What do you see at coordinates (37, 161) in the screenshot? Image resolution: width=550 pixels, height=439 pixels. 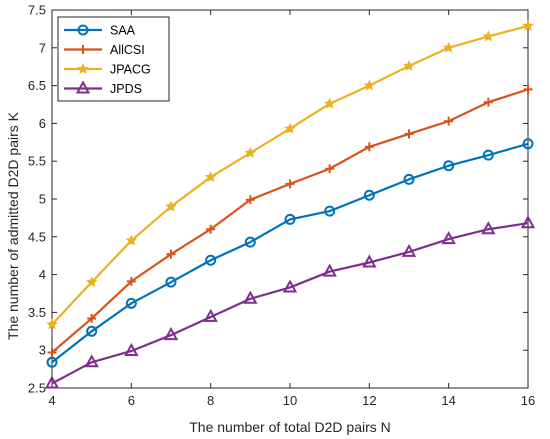 I see `y-tick-label: 5.5` at bounding box center [37, 161].